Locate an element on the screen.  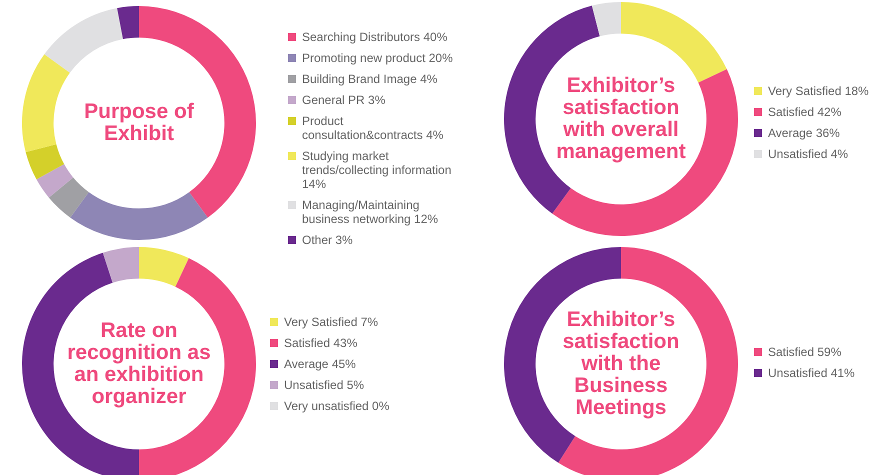
legend-label: Very Satisfied 18% is located at coordinates (818, 91).